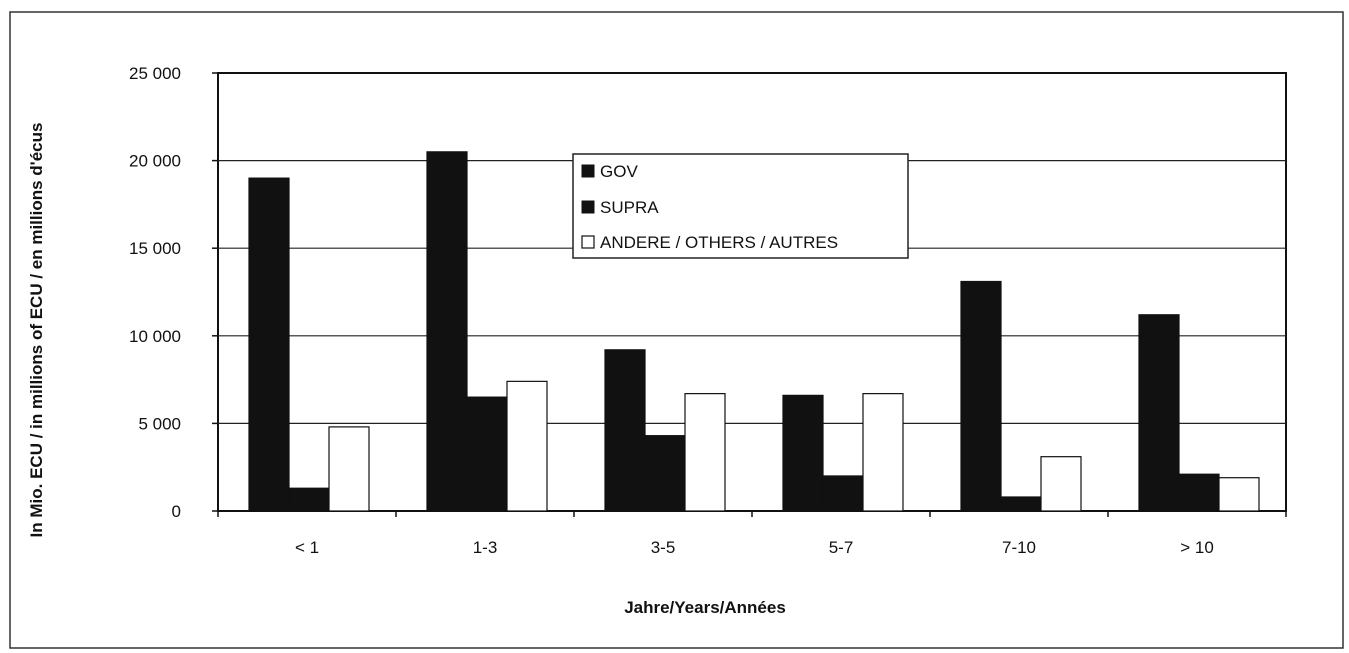 The image size is (1349, 653). What do you see at coordinates (588, 207) in the screenshot?
I see `legend-swatch-supra` at bounding box center [588, 207].